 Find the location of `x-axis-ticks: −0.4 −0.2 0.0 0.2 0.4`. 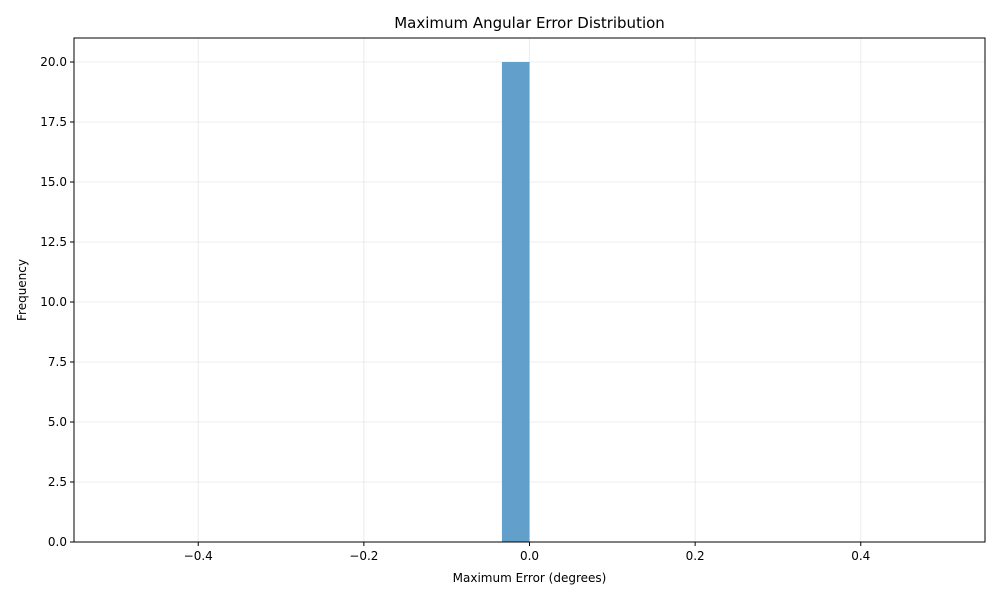

x-axis-ticks: −0.4 −0.2 0.0 0.2 0.4 is located at coordinates (527, 552).